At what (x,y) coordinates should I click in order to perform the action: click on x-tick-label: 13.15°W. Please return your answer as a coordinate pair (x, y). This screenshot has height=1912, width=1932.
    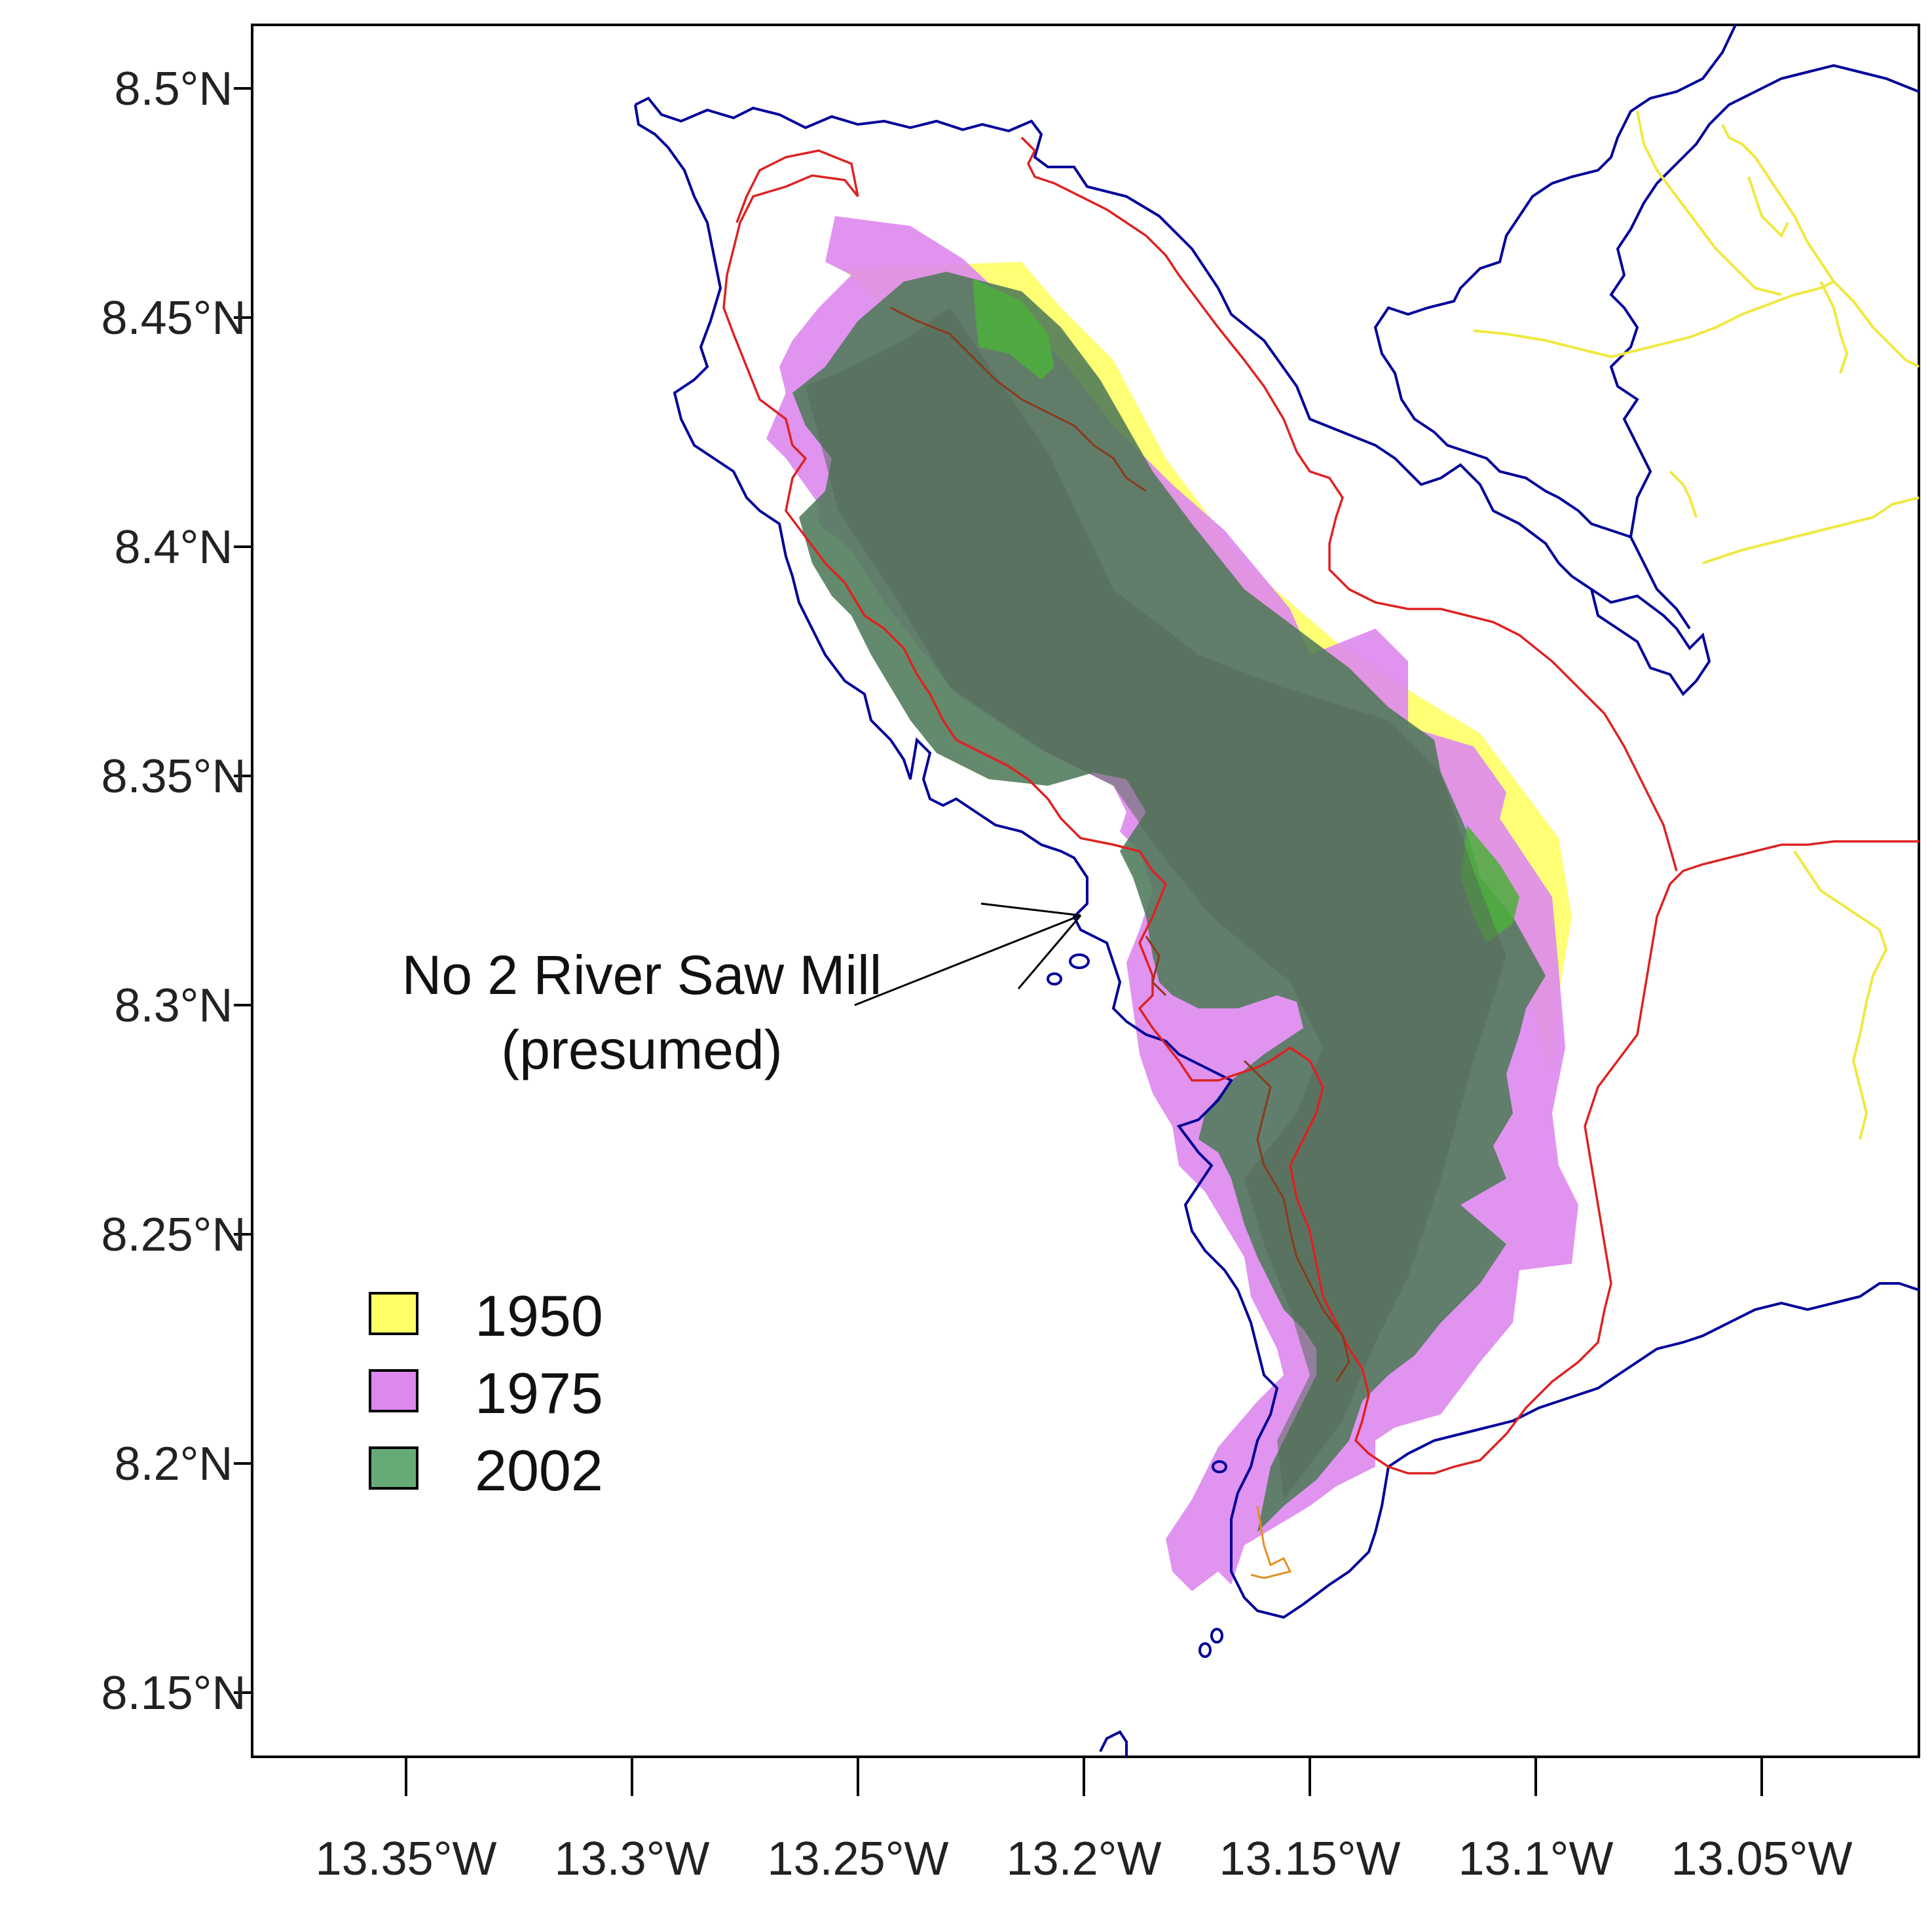
    Looking at the image, I should click on (1310, 1859).